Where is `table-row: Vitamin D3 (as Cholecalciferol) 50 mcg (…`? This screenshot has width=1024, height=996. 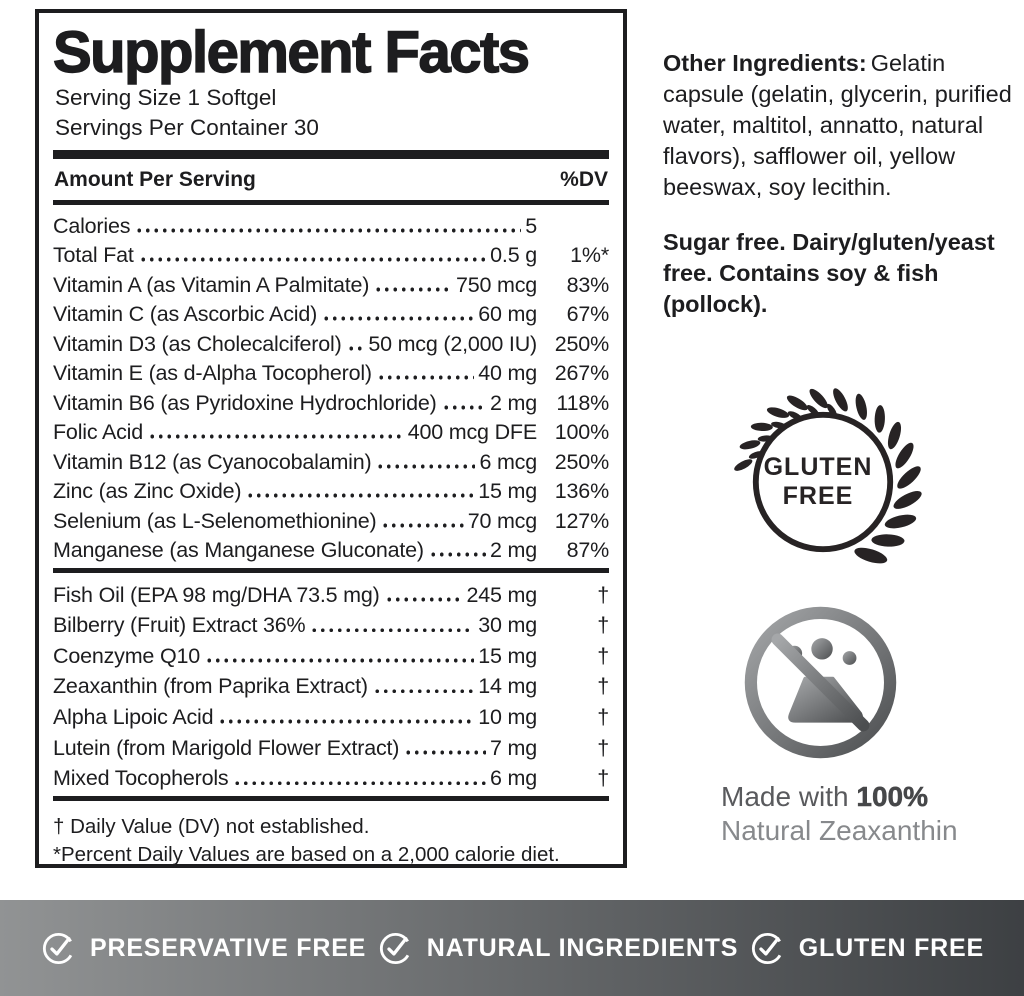 table-row: Vitamin D3 (as Cholecalciferol) 50 mcg (… is located at coordinates (331, 342).